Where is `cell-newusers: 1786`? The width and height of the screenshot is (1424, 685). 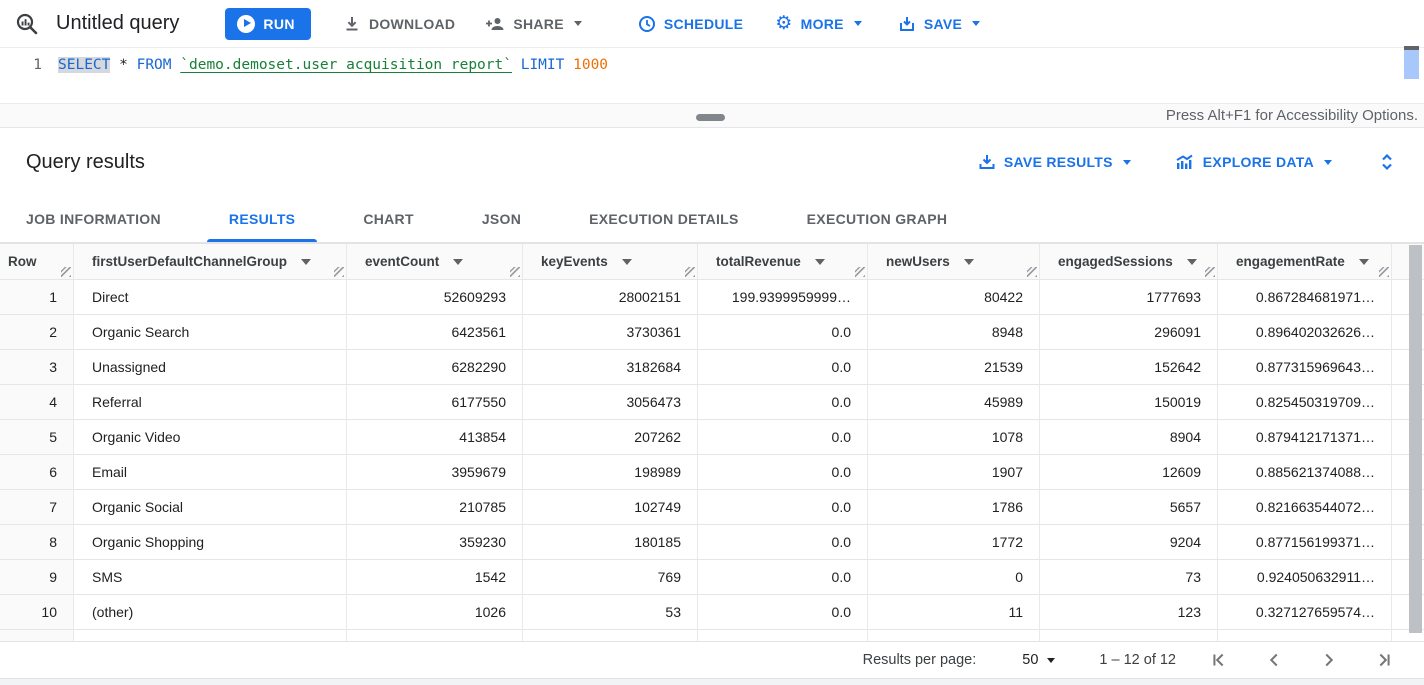
cell-newusers: 1786 is located at coordinates (954, 507).